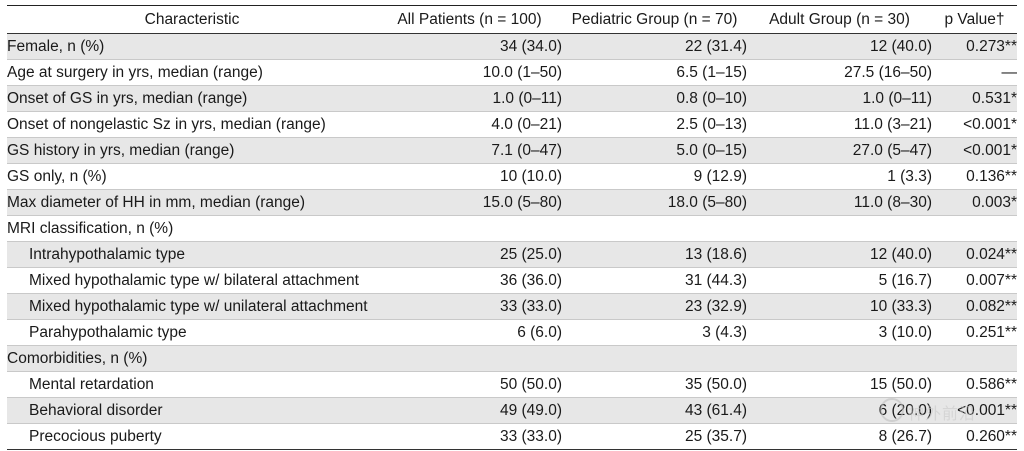  I want to click on cell-all-patients: 4.0 (0–21), so click(469, 124).